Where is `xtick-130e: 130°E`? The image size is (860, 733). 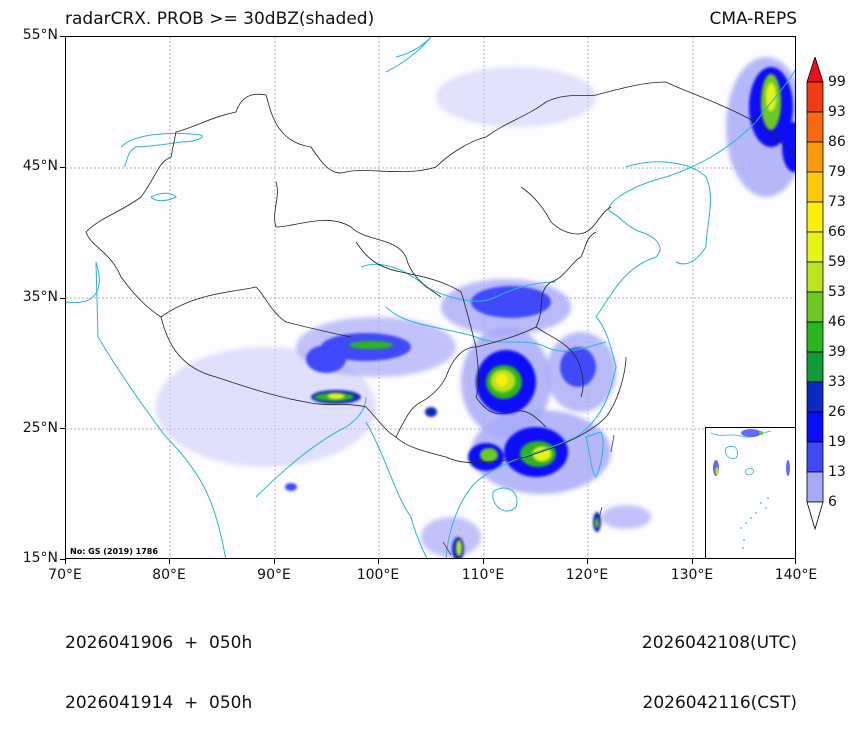
xtick-130e: 130°E is located at coordinates (692, 575).